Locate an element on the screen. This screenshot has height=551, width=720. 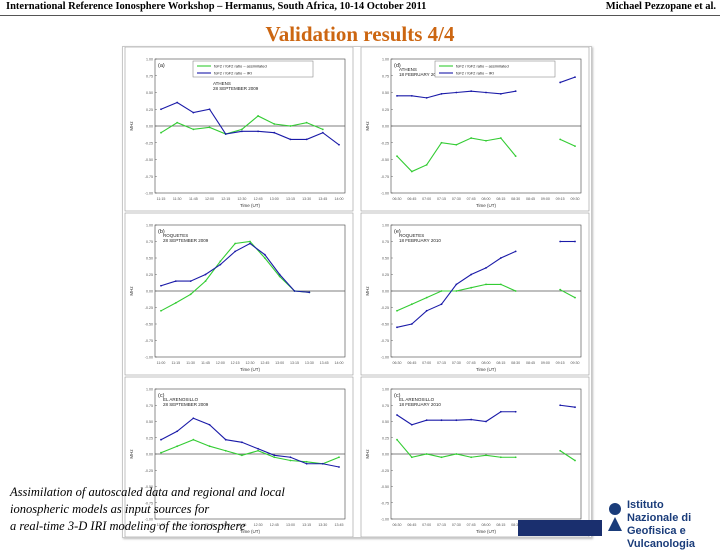
x-tick-label: 08:15 is located at coordinates (500, 199).